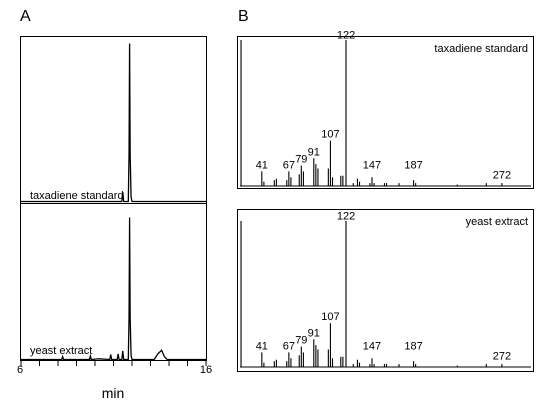 Image resolution: width=550 pixels, height=404 pixels. I want to click on panel-b-letter: B, so click(243, 16).